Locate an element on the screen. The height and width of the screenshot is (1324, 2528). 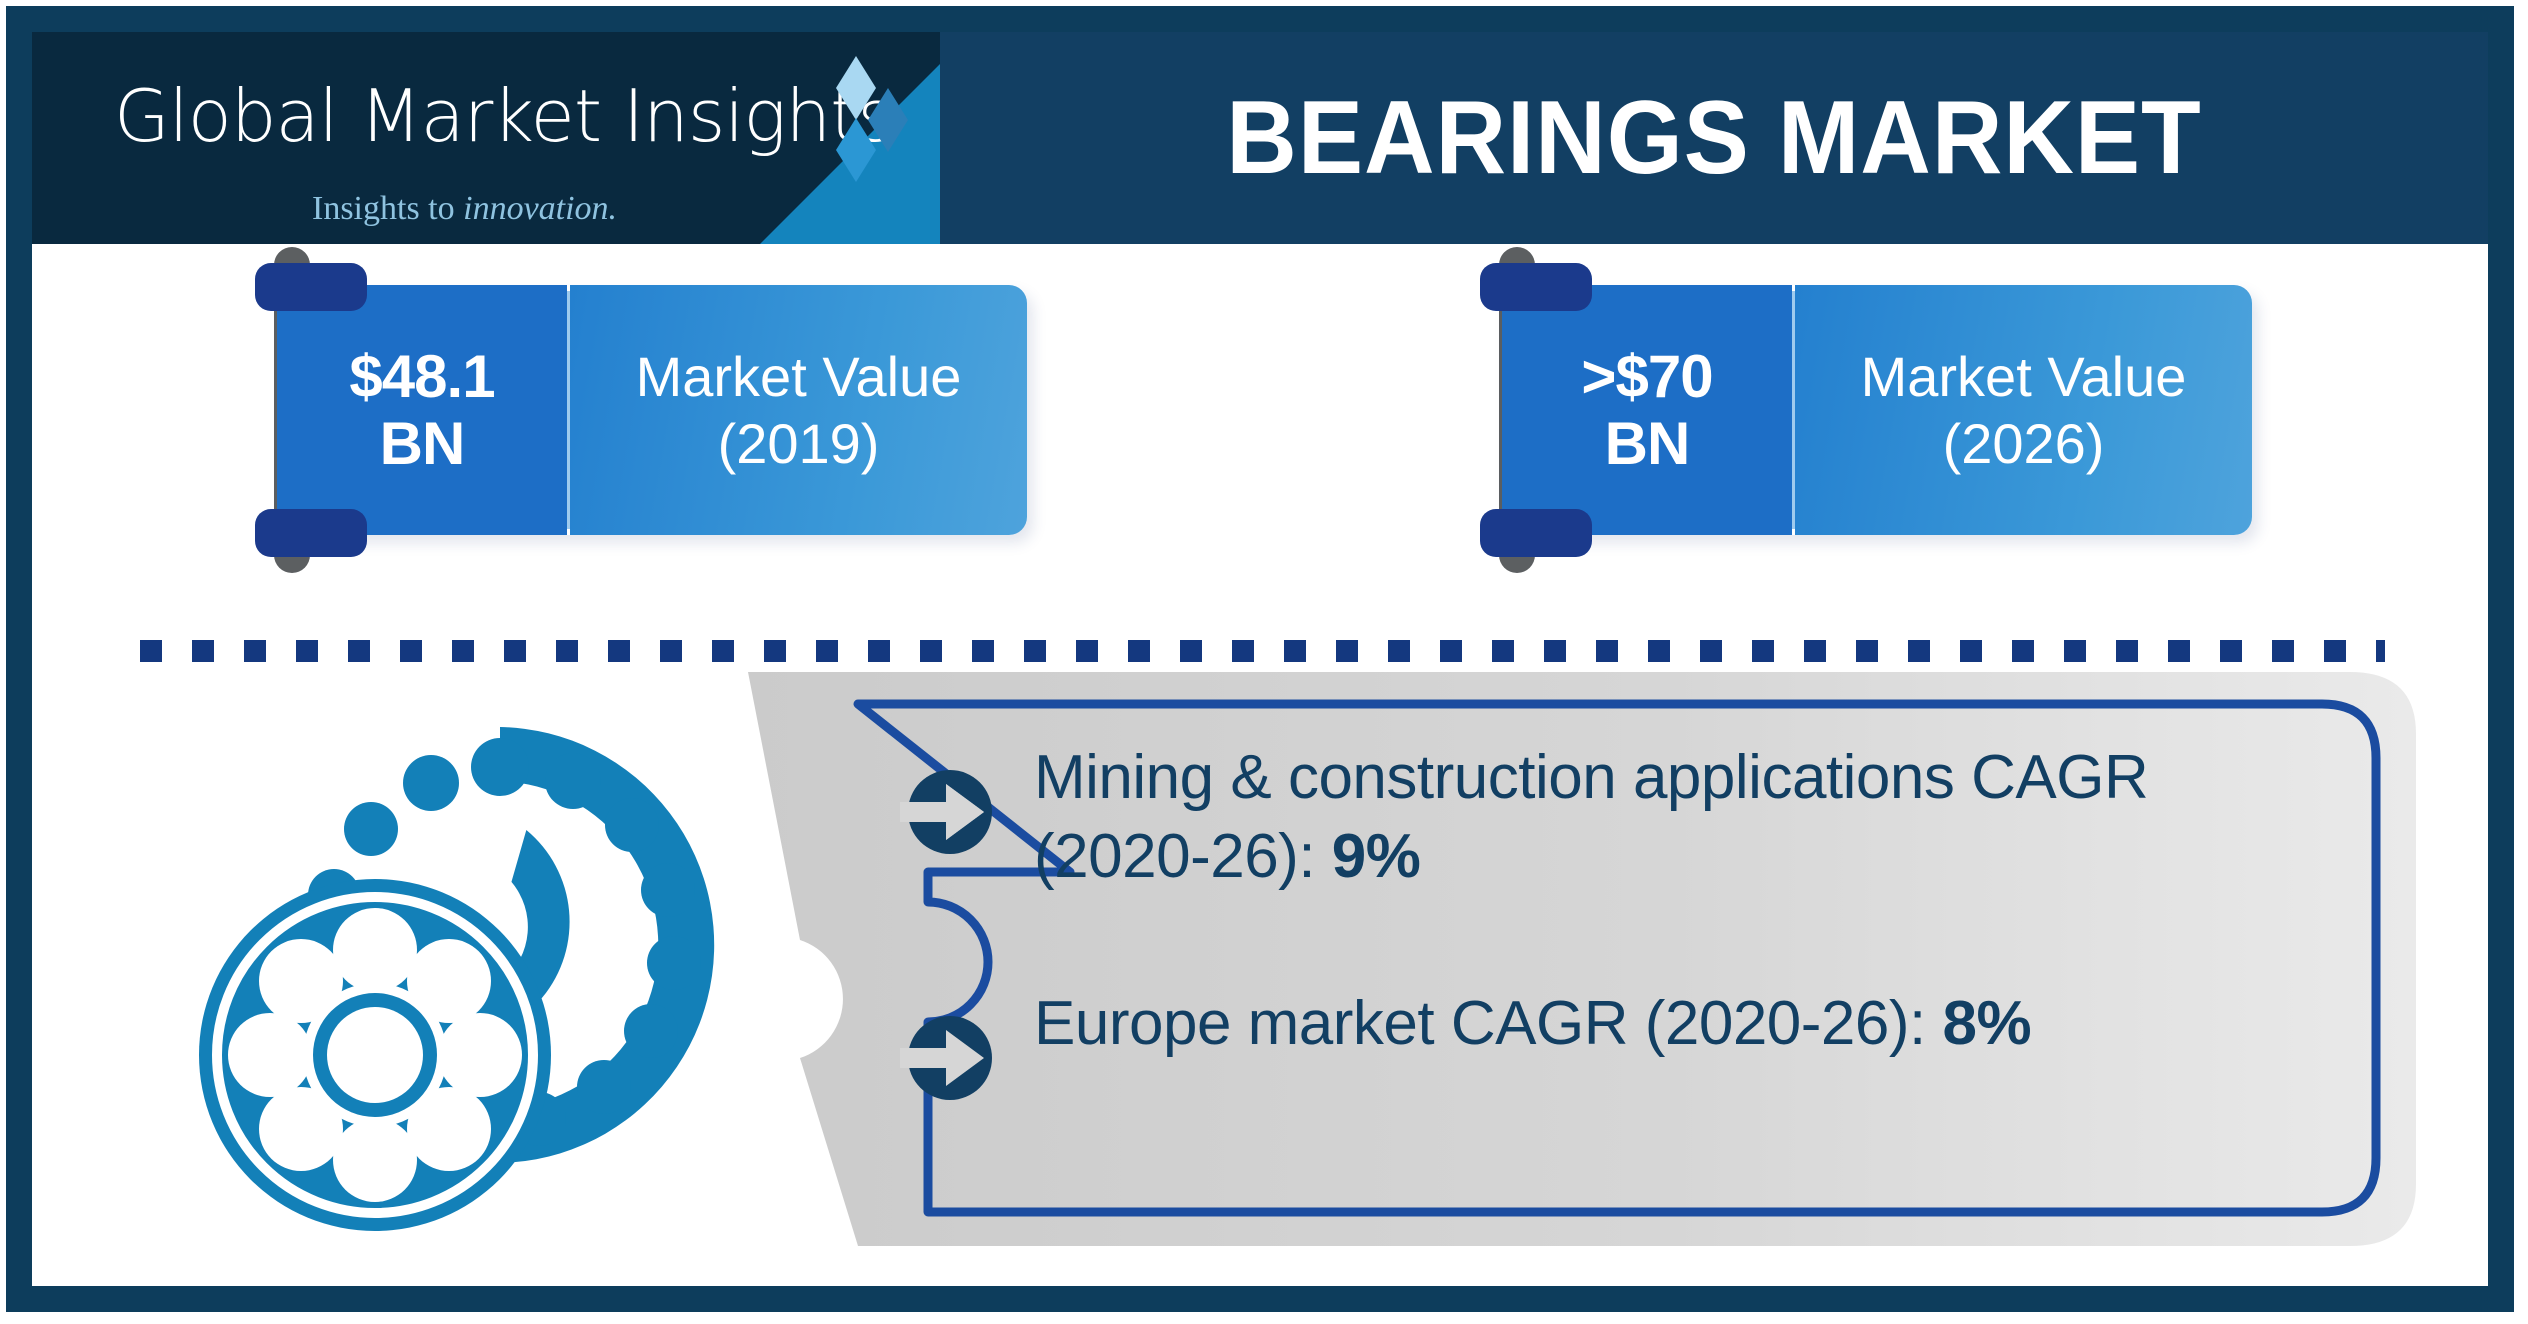
highlight-text: Europe market CAGR (2020-26): 8% is located at coordinates (1677, 1023).